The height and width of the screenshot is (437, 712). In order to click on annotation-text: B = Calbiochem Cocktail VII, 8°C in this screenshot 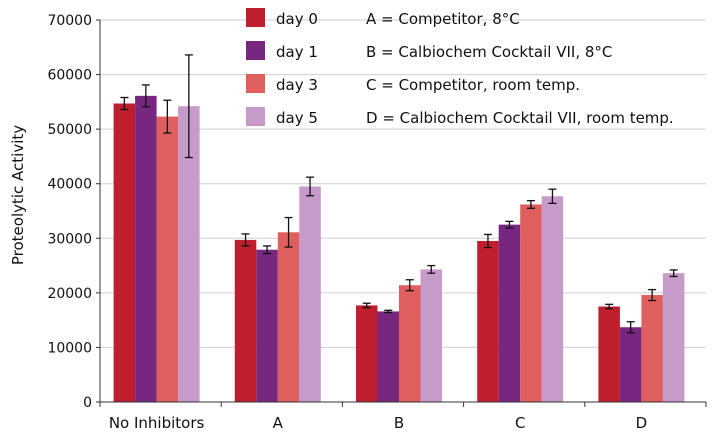, I will do `click(489, 52)`.